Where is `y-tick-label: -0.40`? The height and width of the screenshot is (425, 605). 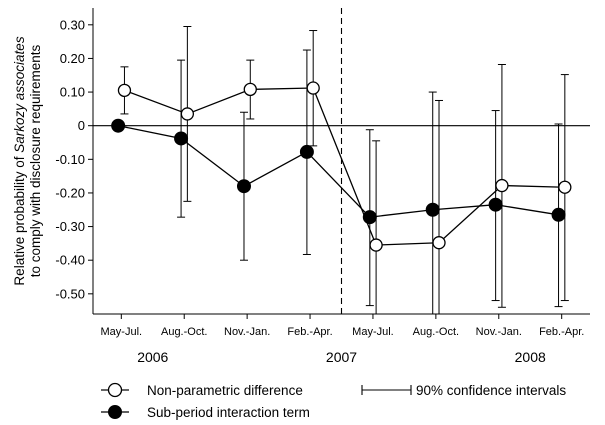
y-tick-label: -0.40 is located at coordinates (70, 260).